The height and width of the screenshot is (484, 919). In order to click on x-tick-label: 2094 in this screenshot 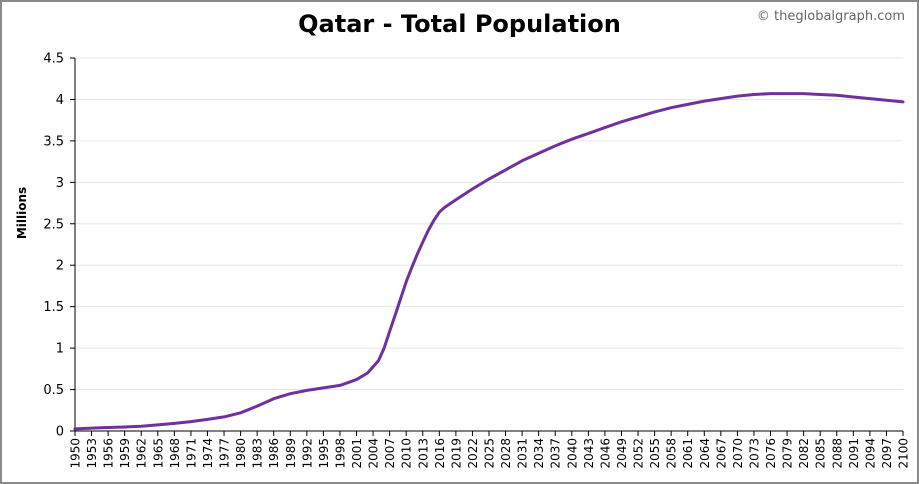, I will do `click(870, 453)`.